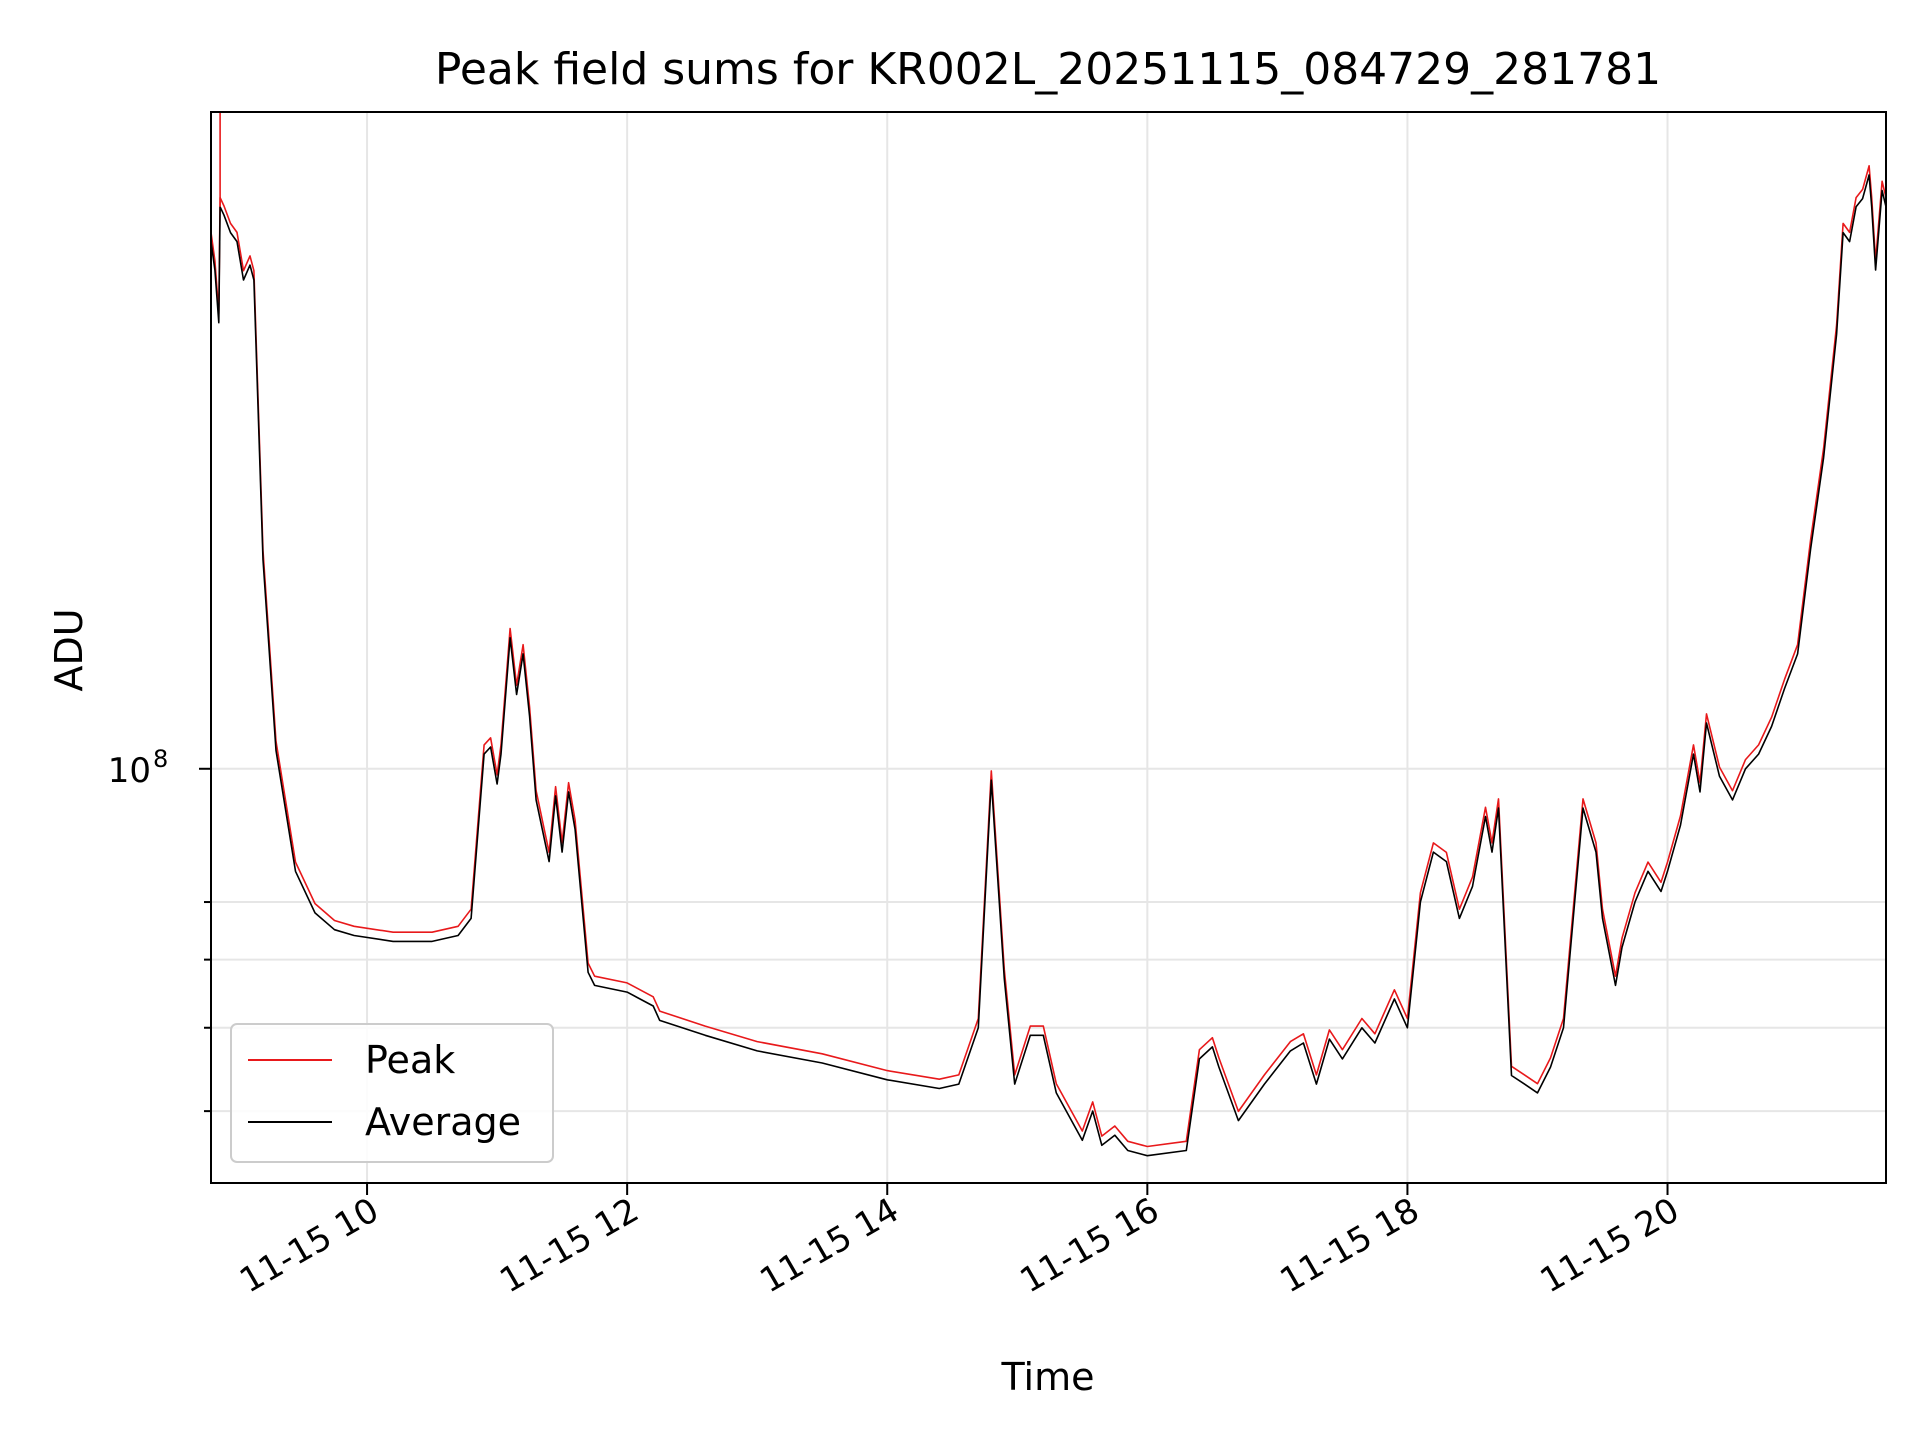 The image size is (1920, 1440). I want to click on legend: Peak Average, so click(392, 1093).